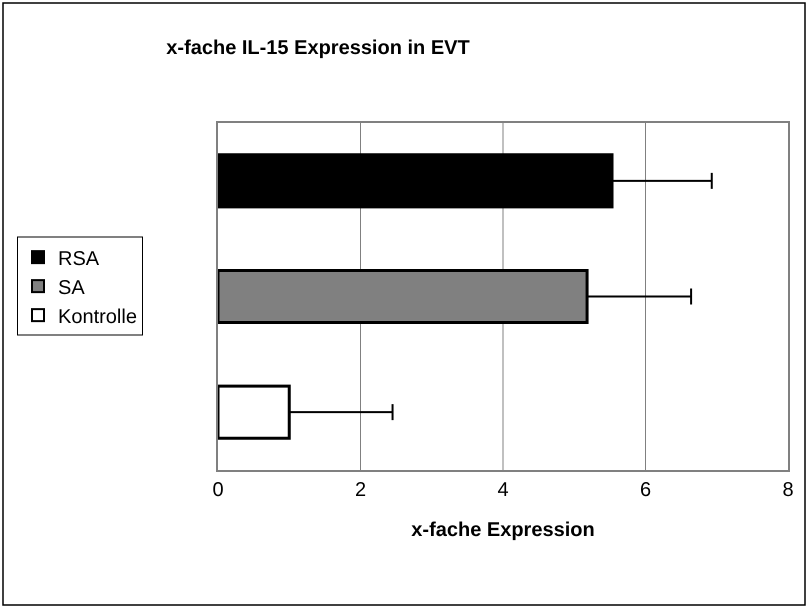 Image resolution: width=808 pixels, height=608 pixels. What do you see at coordinates (79, 259) in the screenshot?
I see `legend-label: RSA` at bounding box center [79, 259].